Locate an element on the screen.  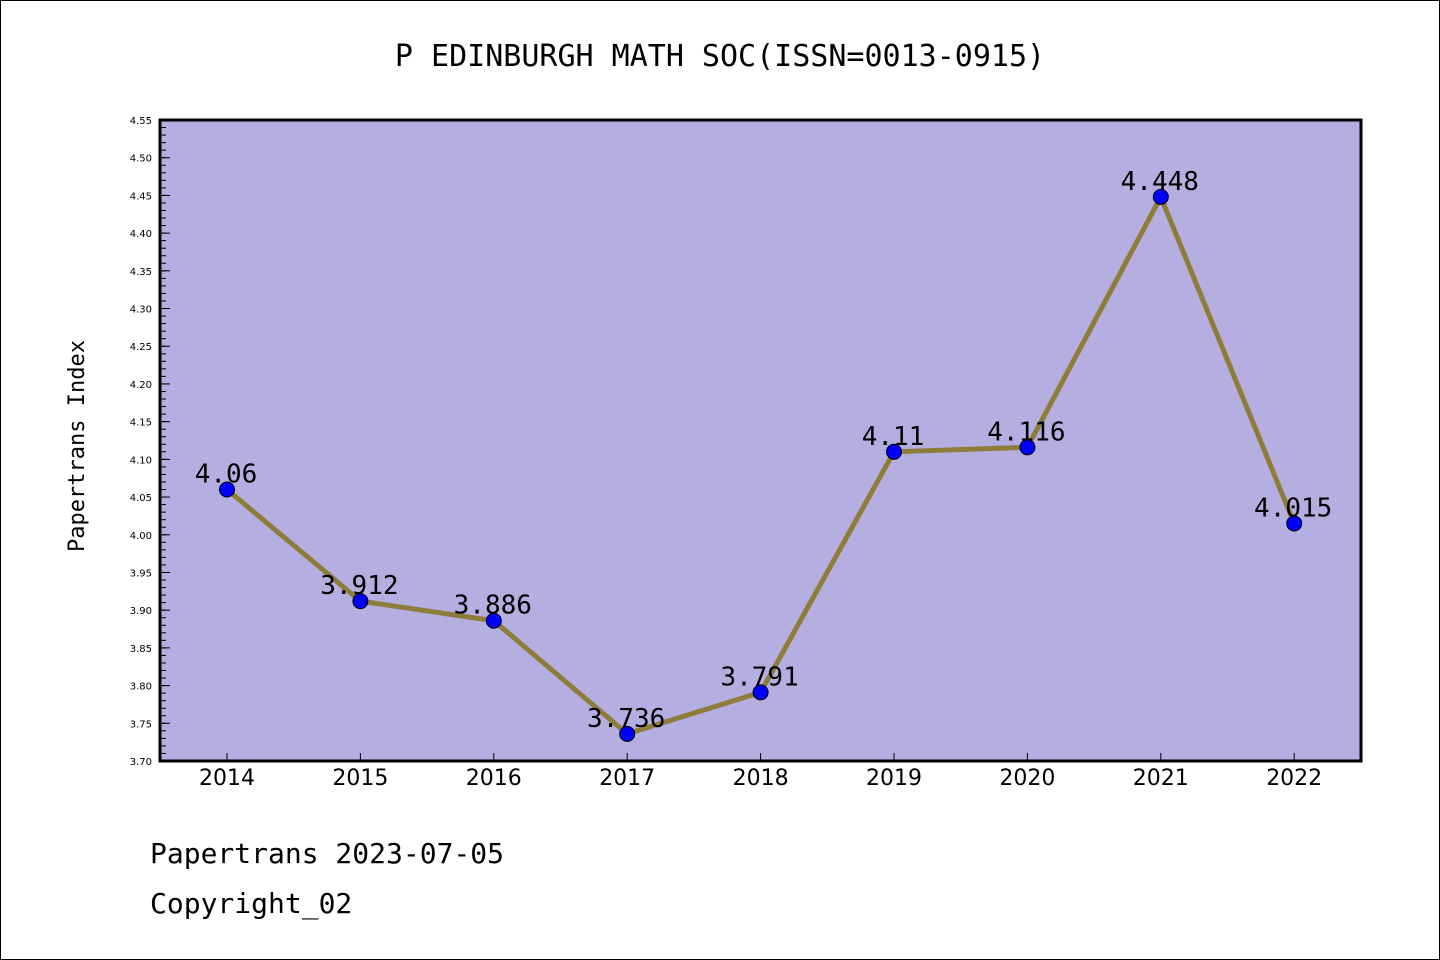
data-label: 3.791 is located at coordinates (759, 677).